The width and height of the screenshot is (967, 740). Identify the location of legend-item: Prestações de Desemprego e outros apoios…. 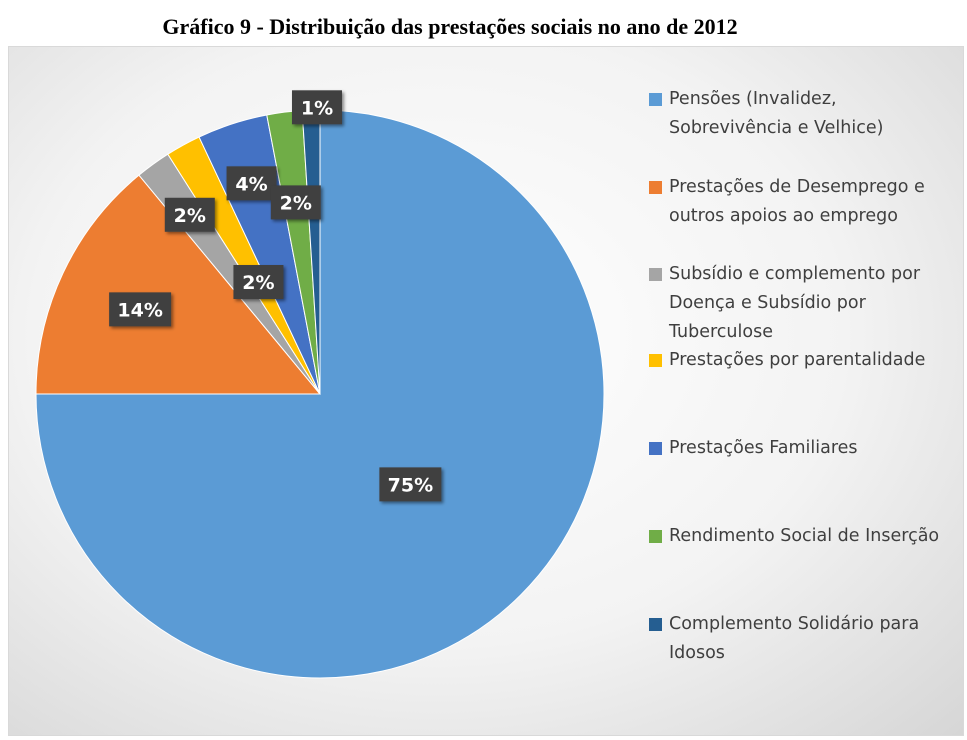
(804, 202).